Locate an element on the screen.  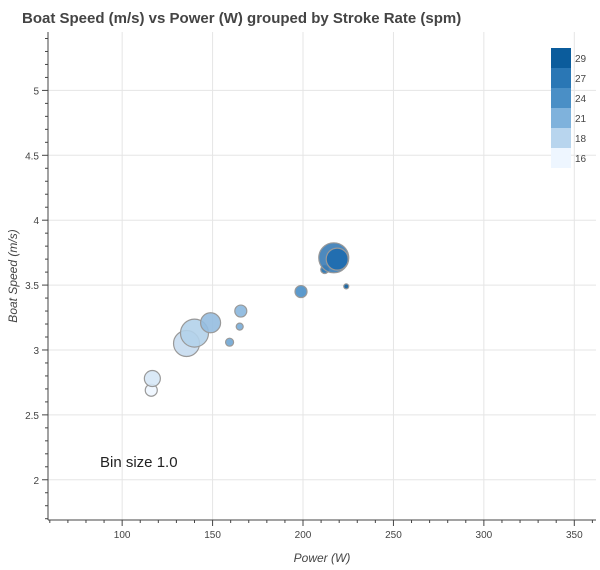
y-axis-label: Boat Speed (m/s) is located at coordinates (13, 275).